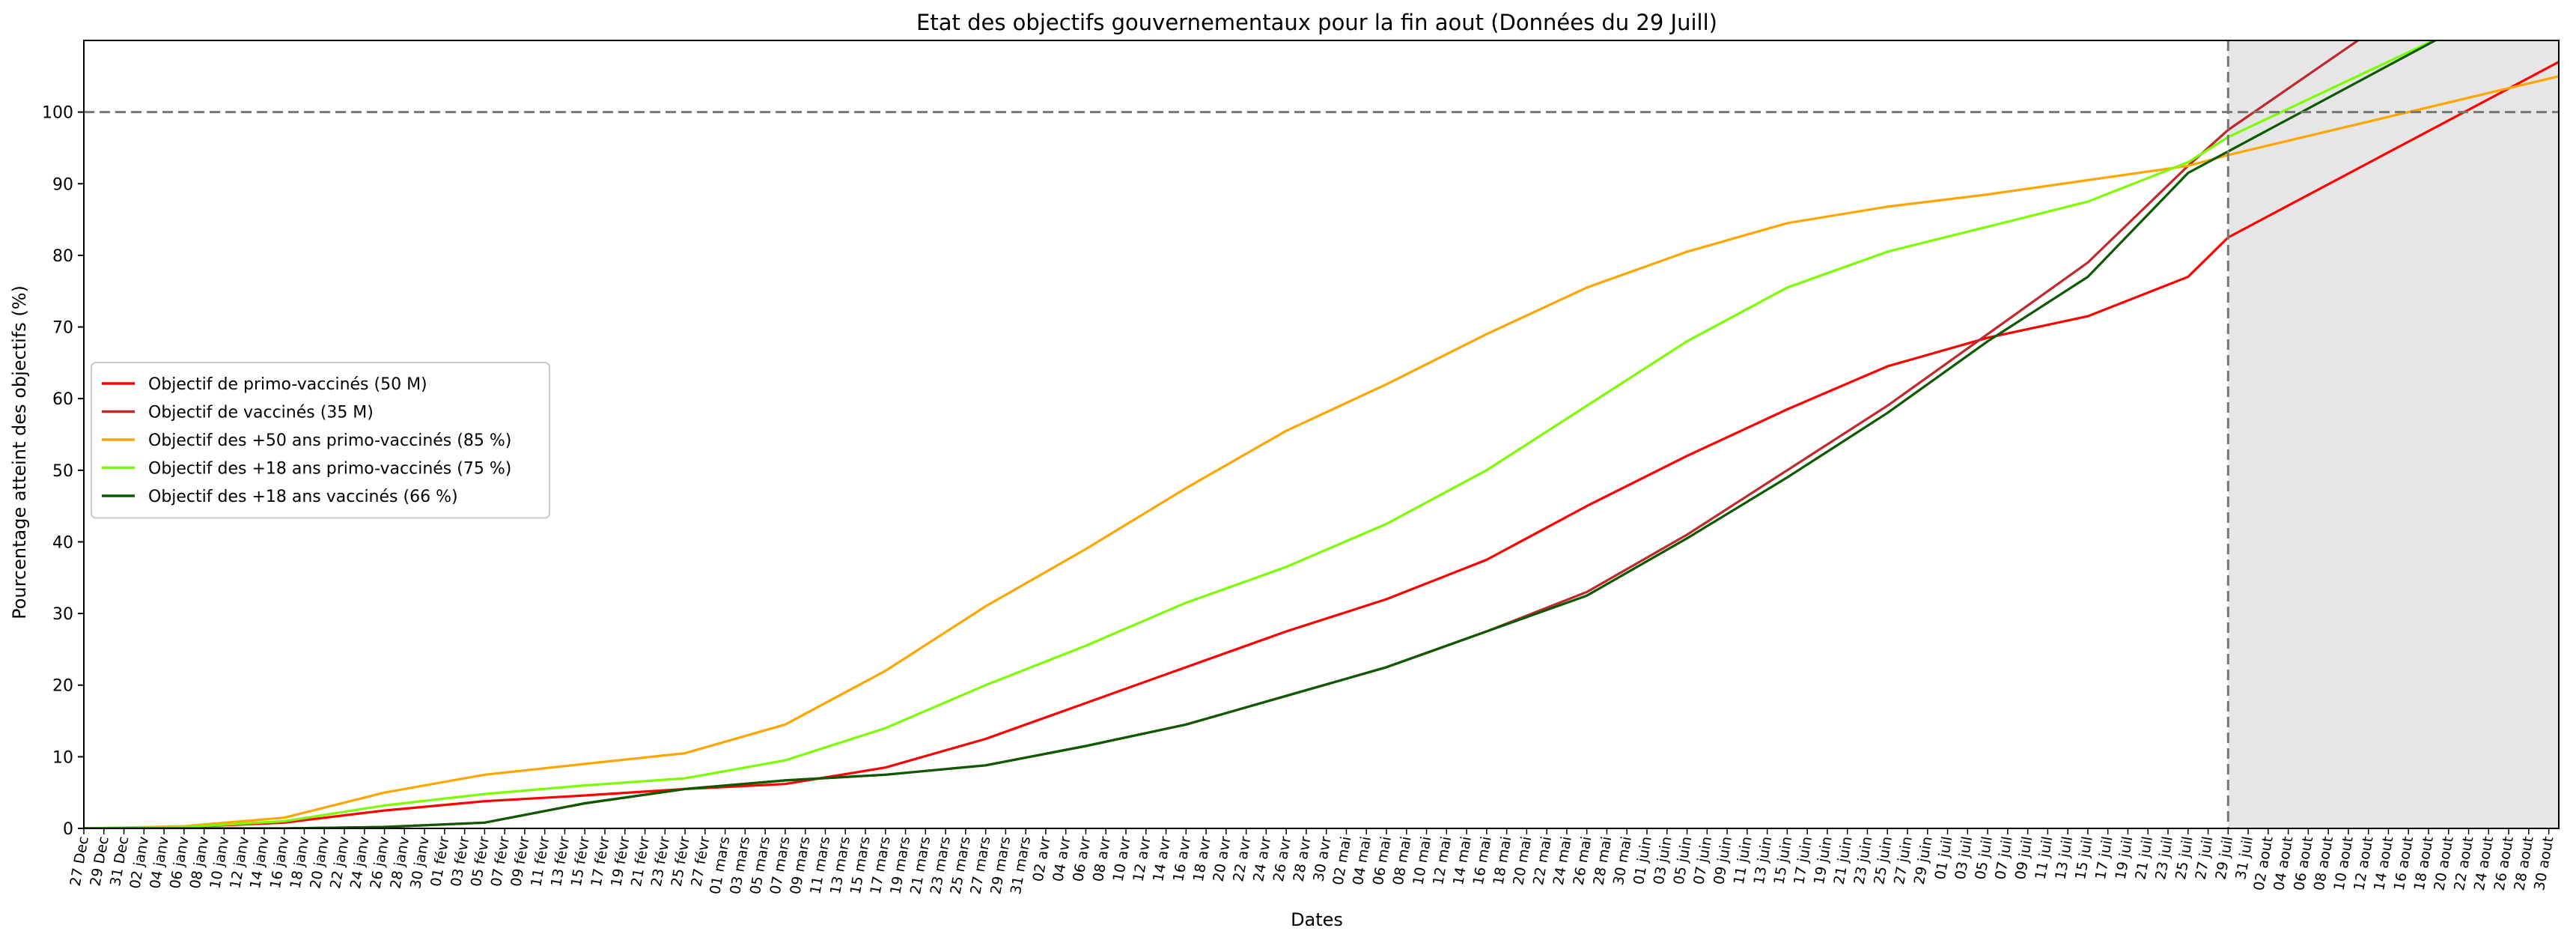 The image size is (2576, 943). Describe the element at coordinates (62, 399) in the screenshot. I see `y-tick-label: 60` at that location.